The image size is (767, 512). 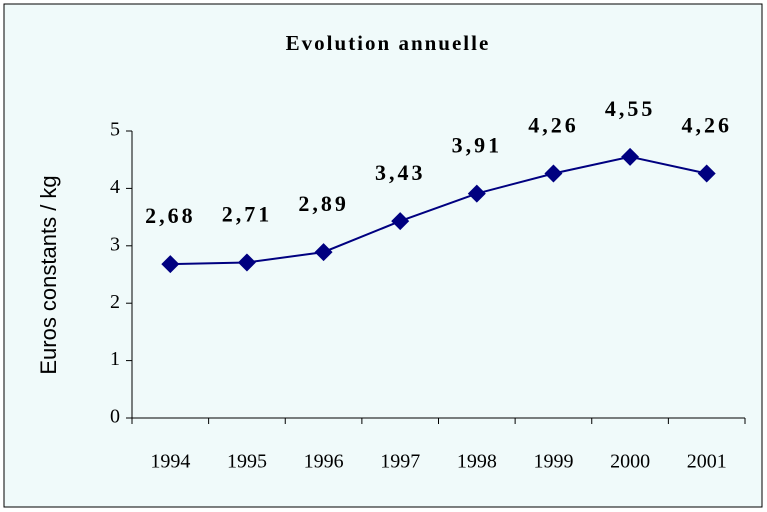 What do you see at coordinates (323, 203) in the screenshot?
I see `data-label: 2,89` at bounding box center [323, 203].